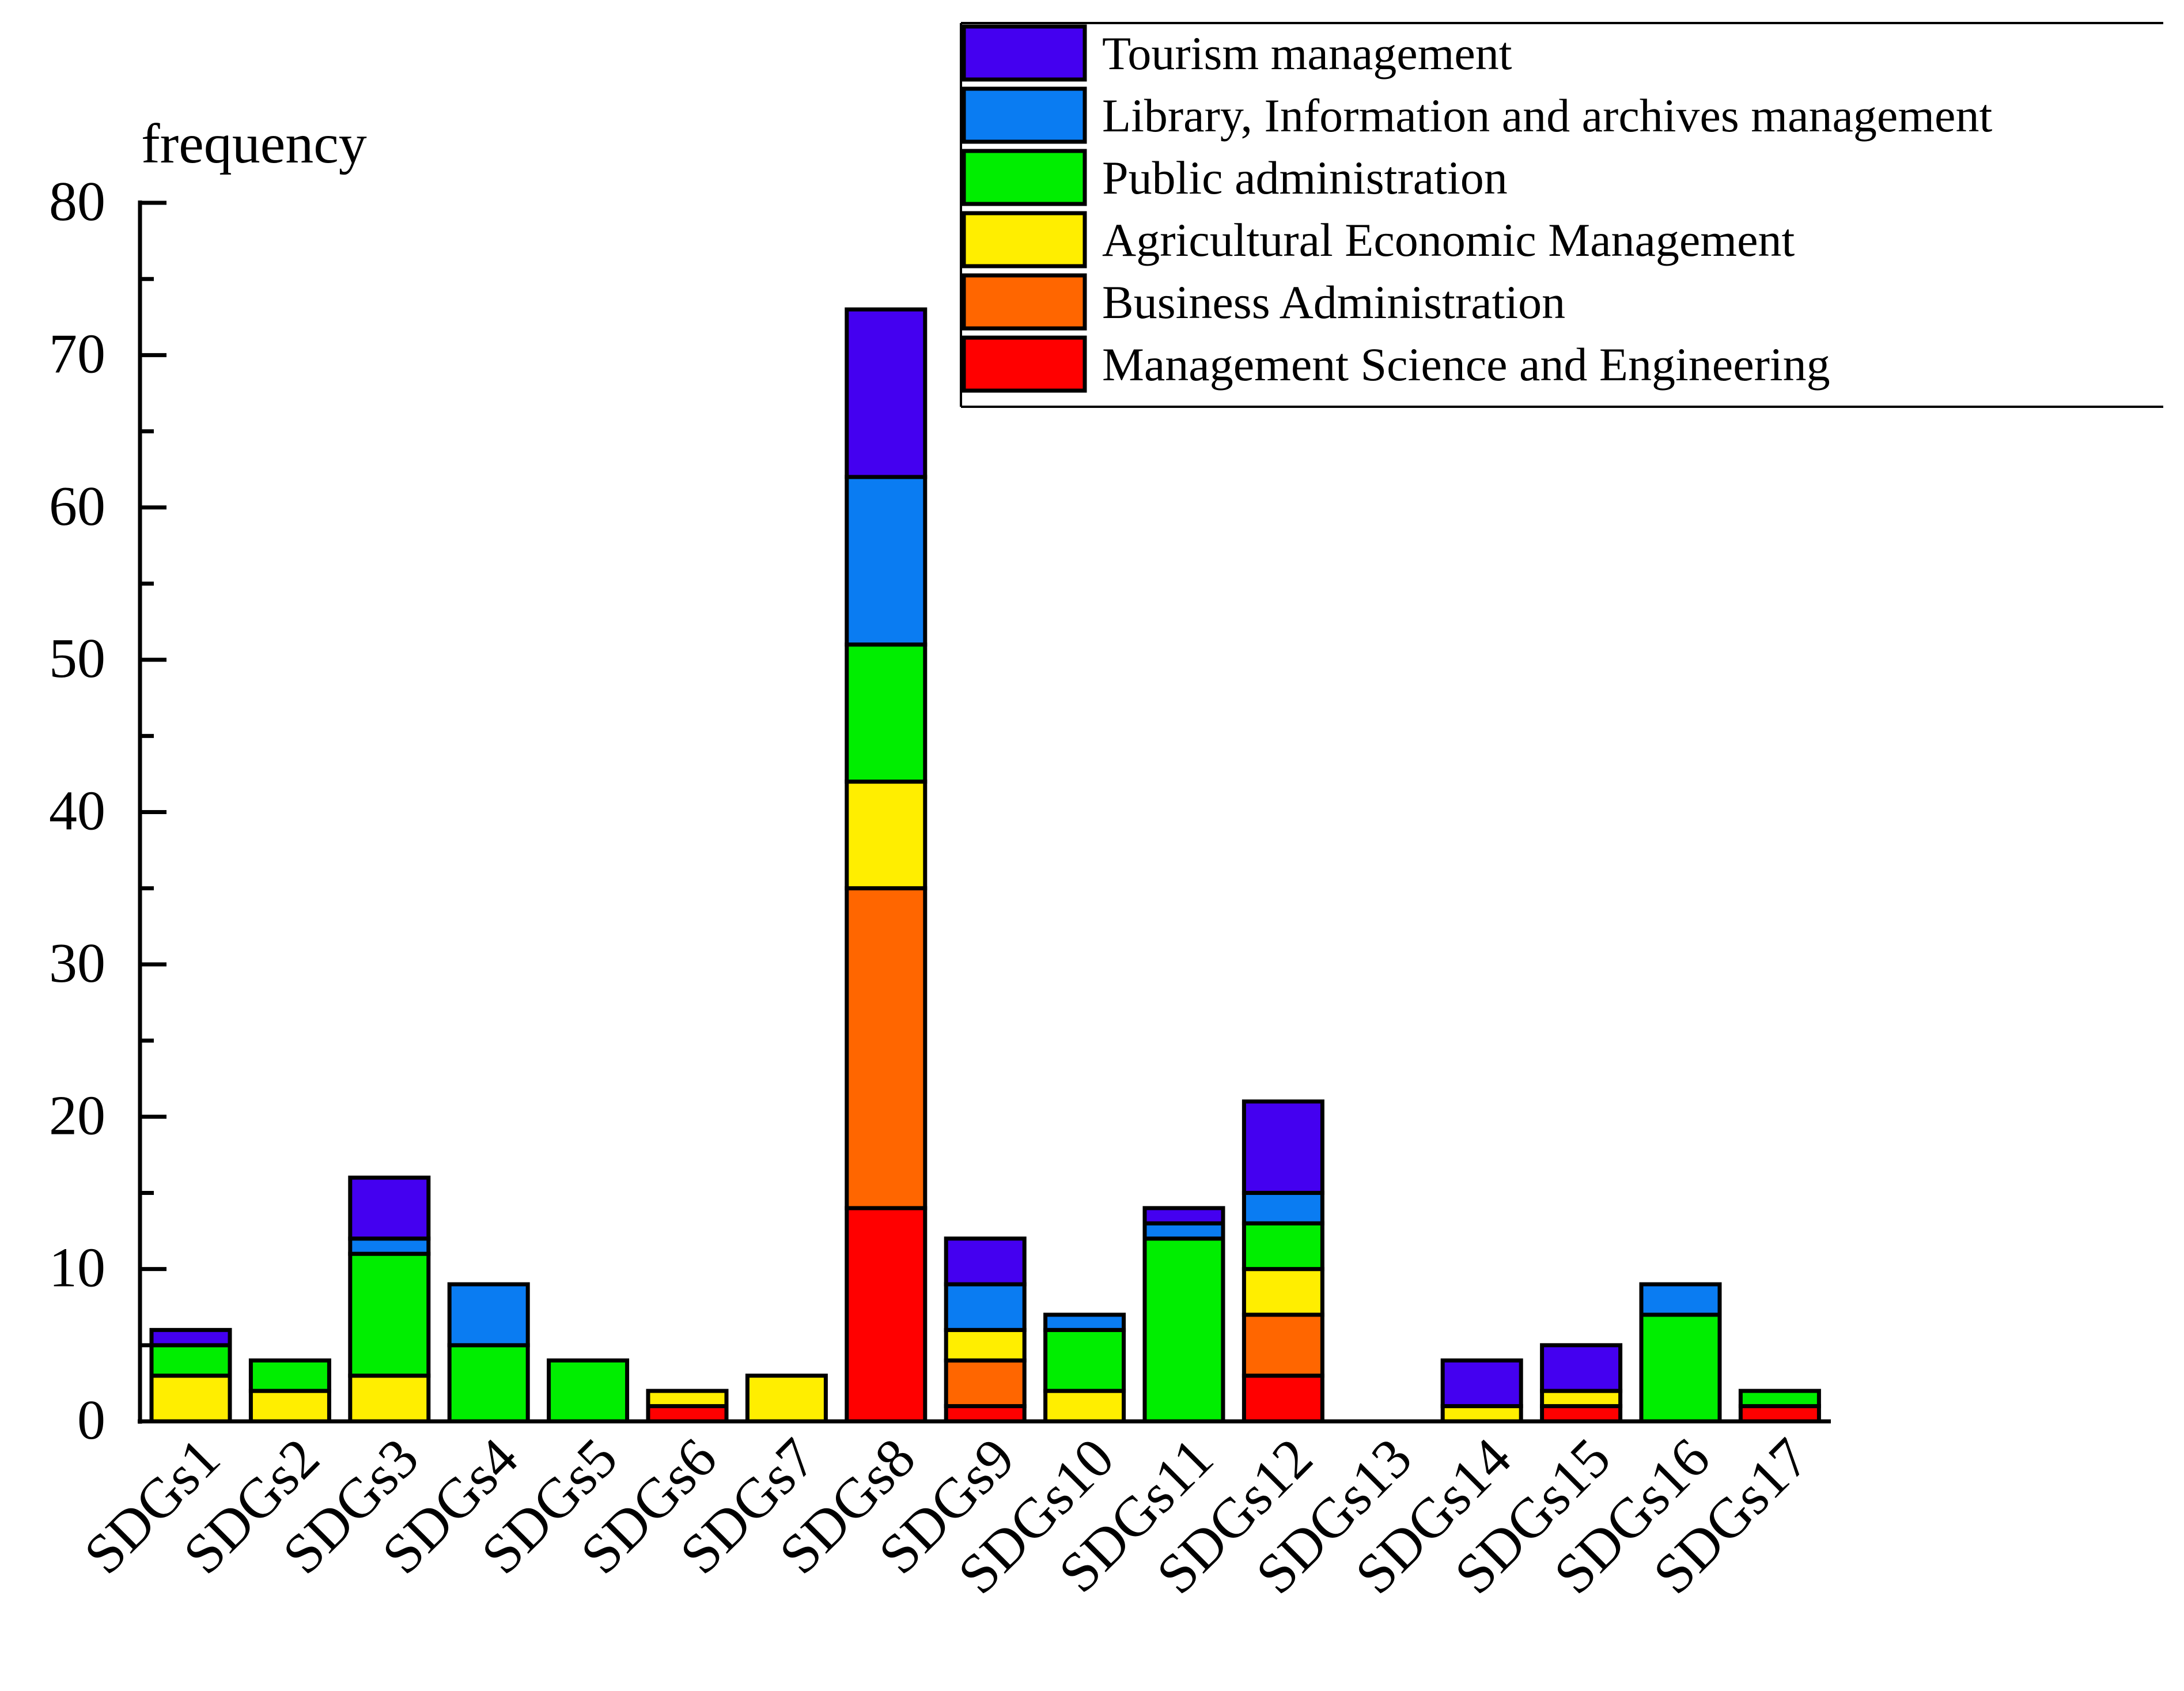  What do you see at coordinates (77, 811) in the screenshot?
I see `y-tick-label: 40` at bounding box center [77, 811].